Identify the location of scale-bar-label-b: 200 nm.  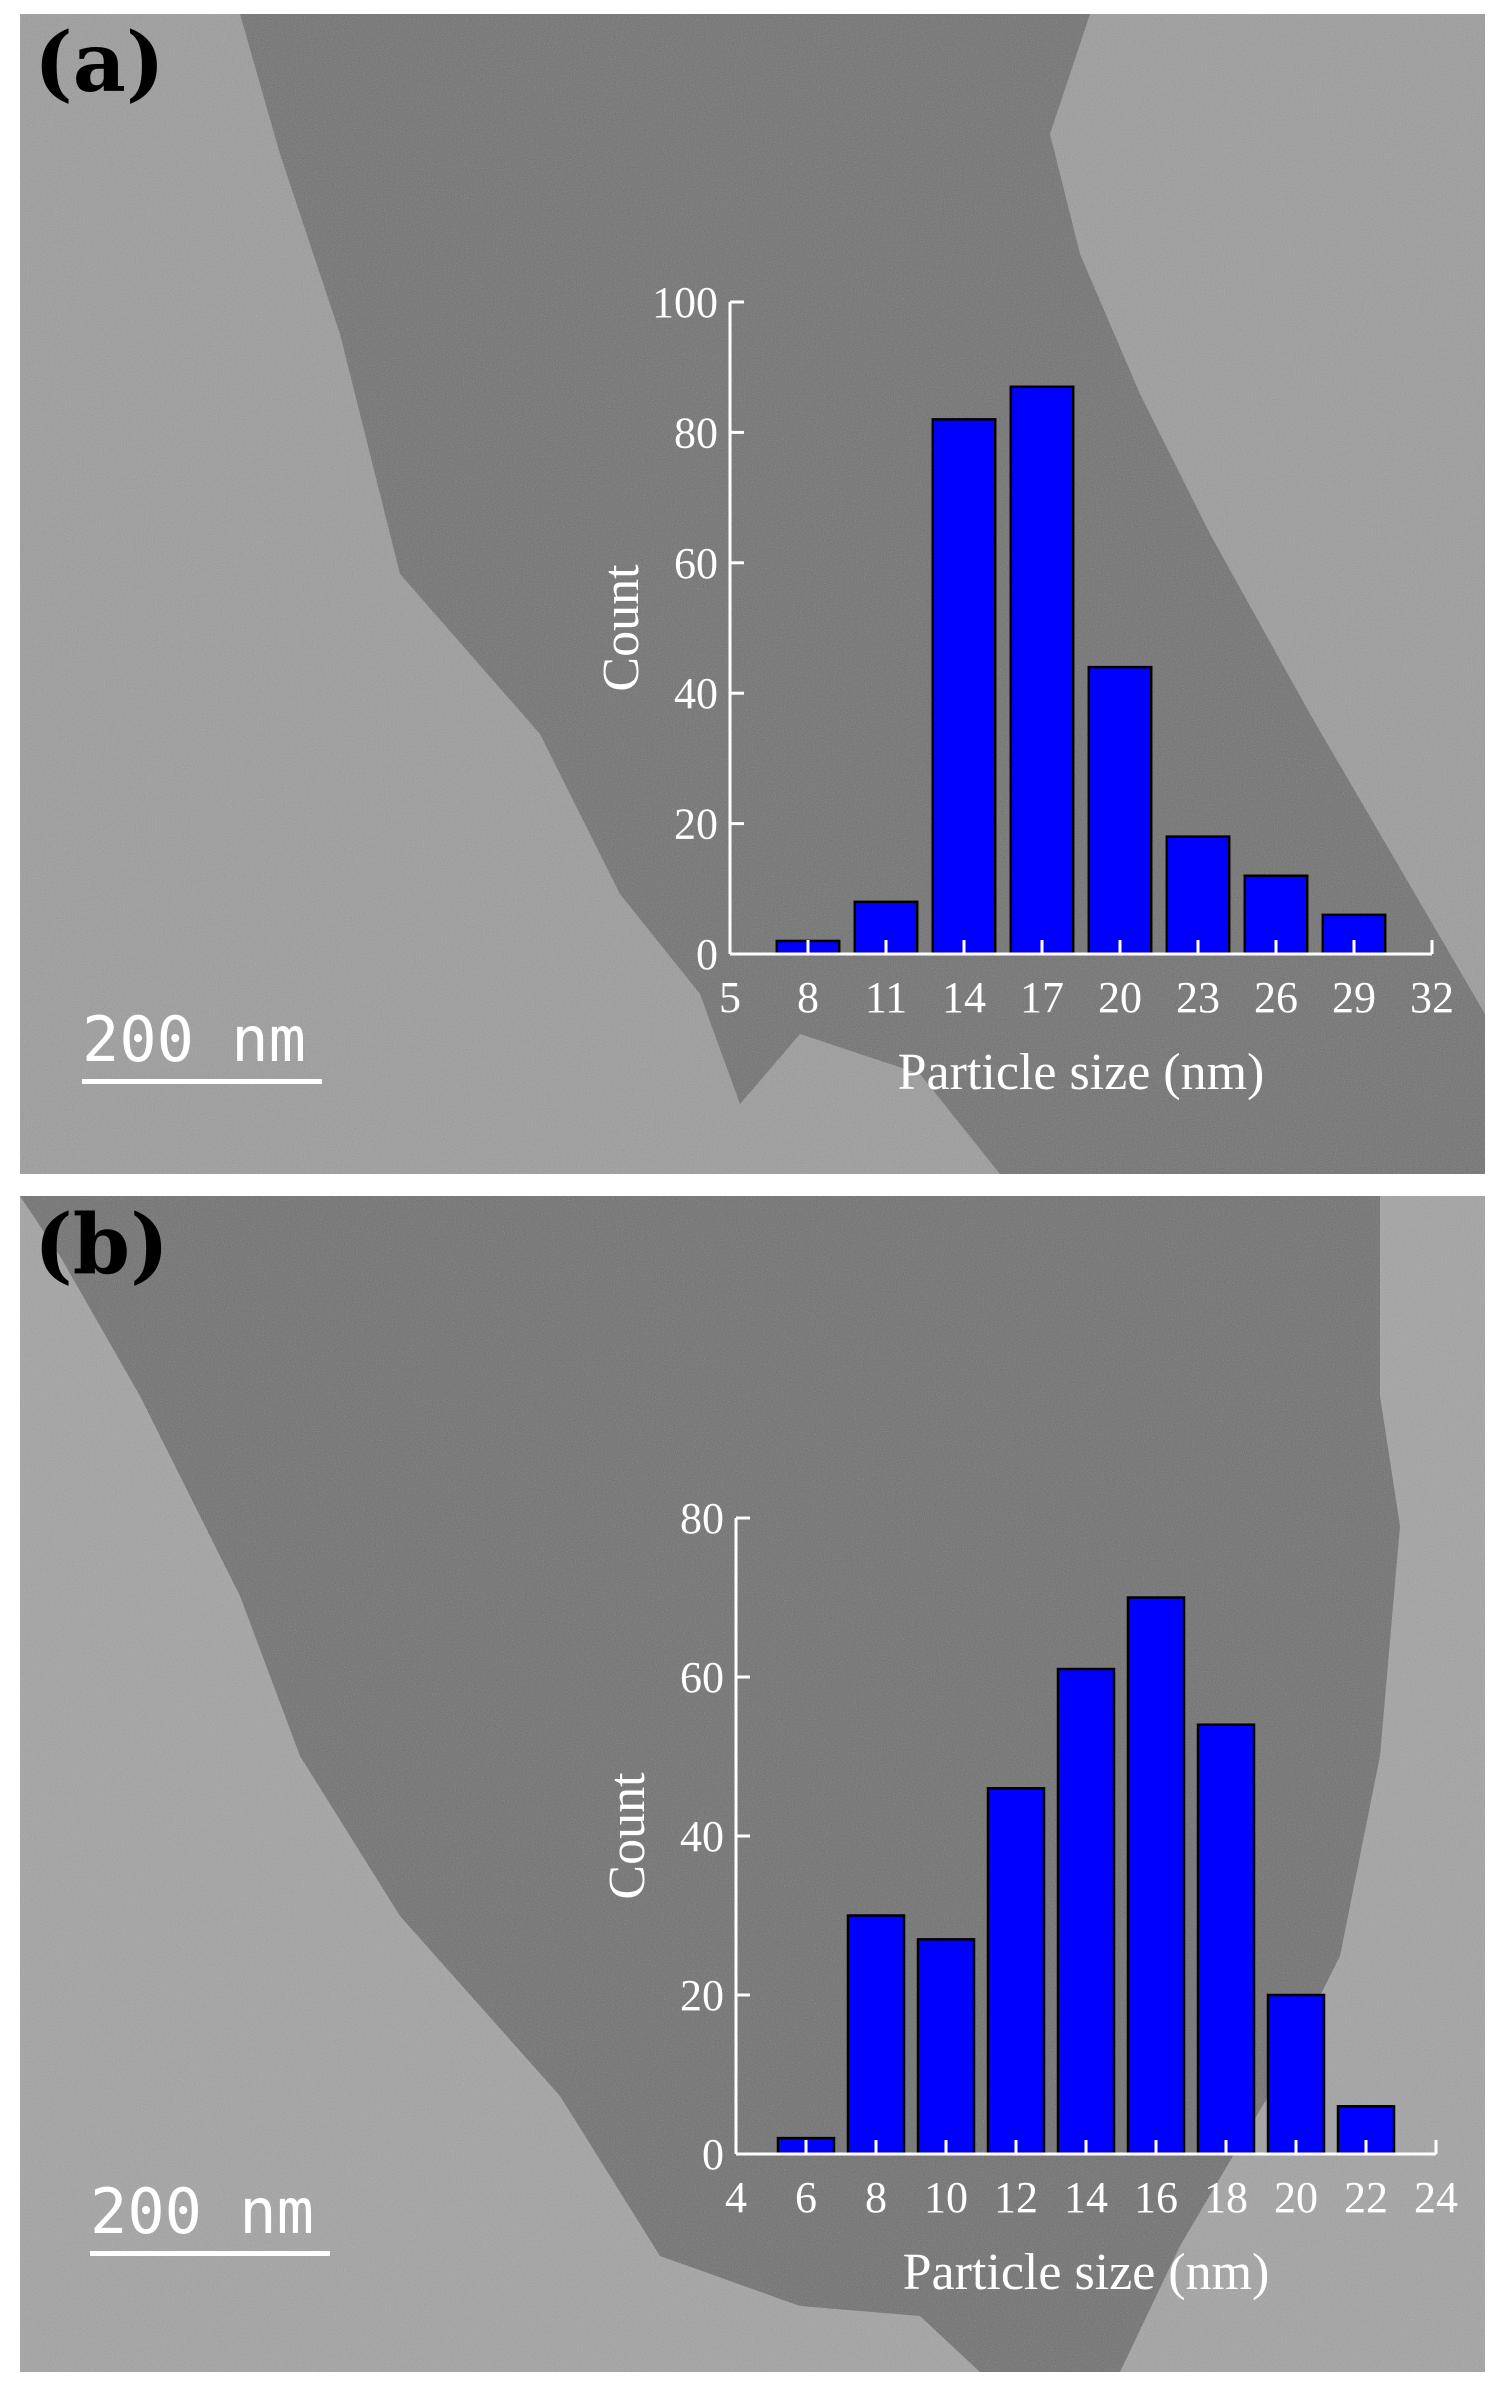
(202, 2211).